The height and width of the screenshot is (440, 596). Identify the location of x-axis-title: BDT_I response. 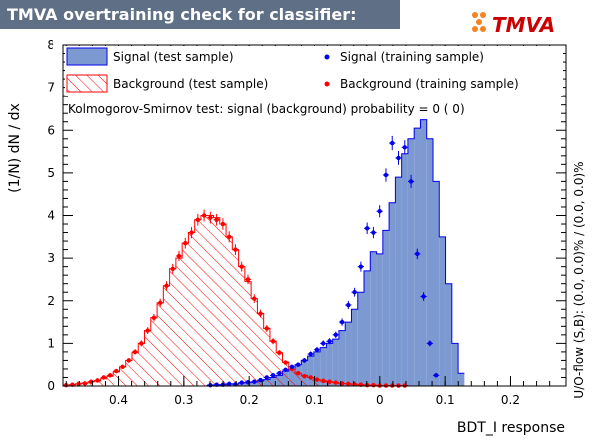
(511, 428).